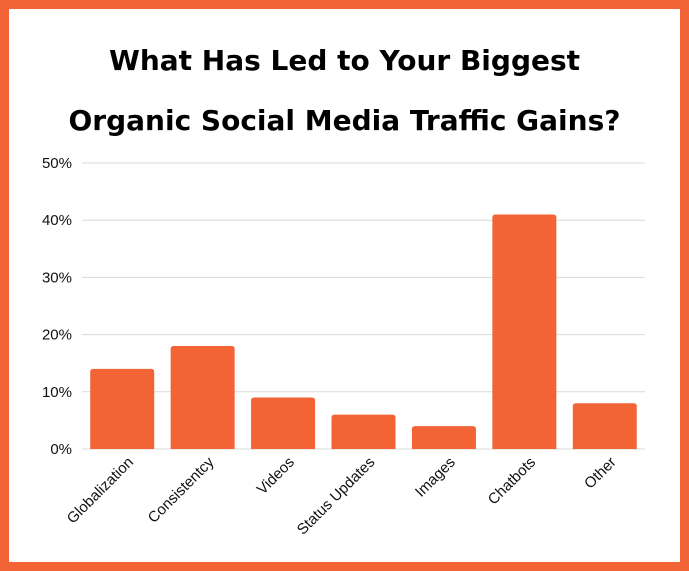 The width and height of the screenshot is (689, 571). Describe the element at coordinates (122, 408) in the screenshot. I see `bar-globalization` at that location.